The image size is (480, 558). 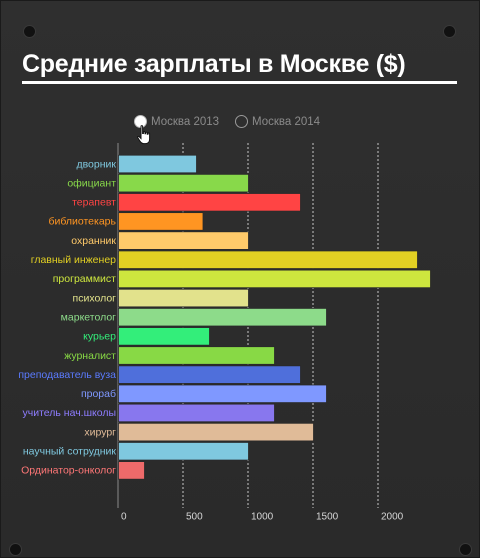 What do you see at coordinates (84, 279) in the screenshot?
I see `category-label: программист` at bounding box center [84, 279].